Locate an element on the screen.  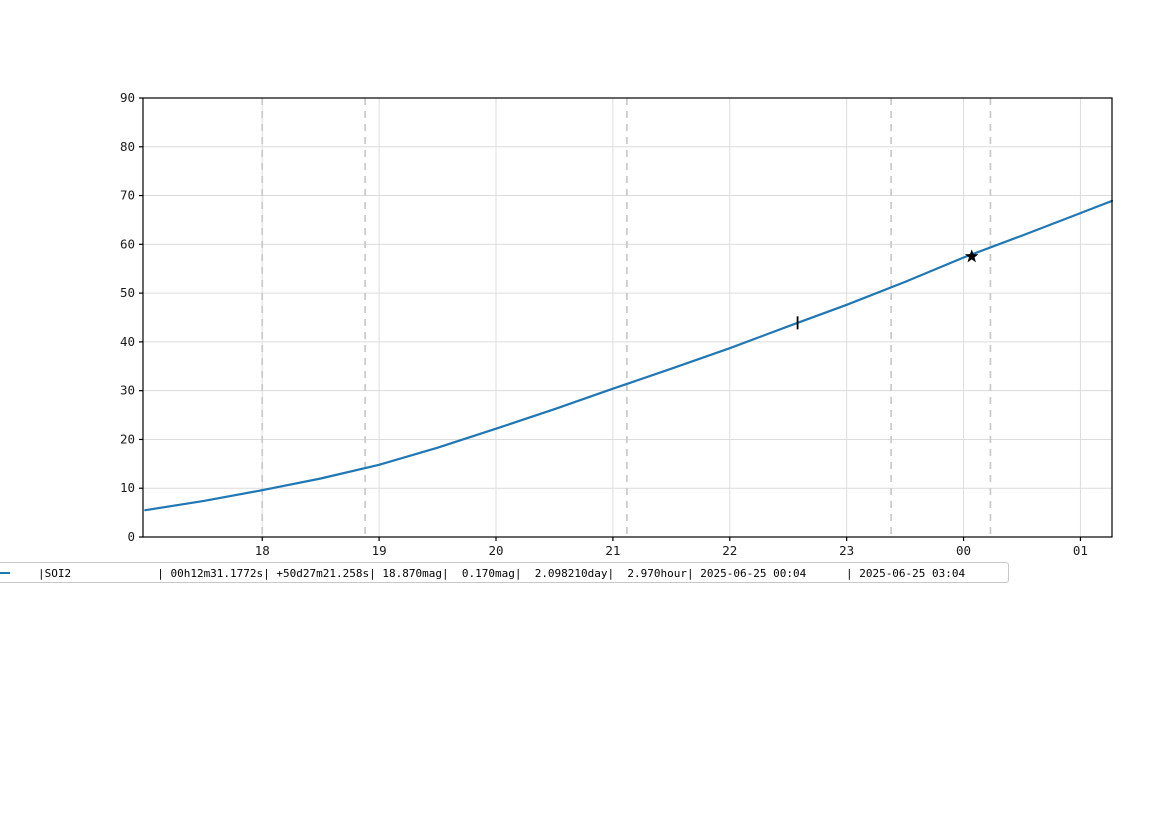
svg-text: 01 is located at coordinates (1080, 550).